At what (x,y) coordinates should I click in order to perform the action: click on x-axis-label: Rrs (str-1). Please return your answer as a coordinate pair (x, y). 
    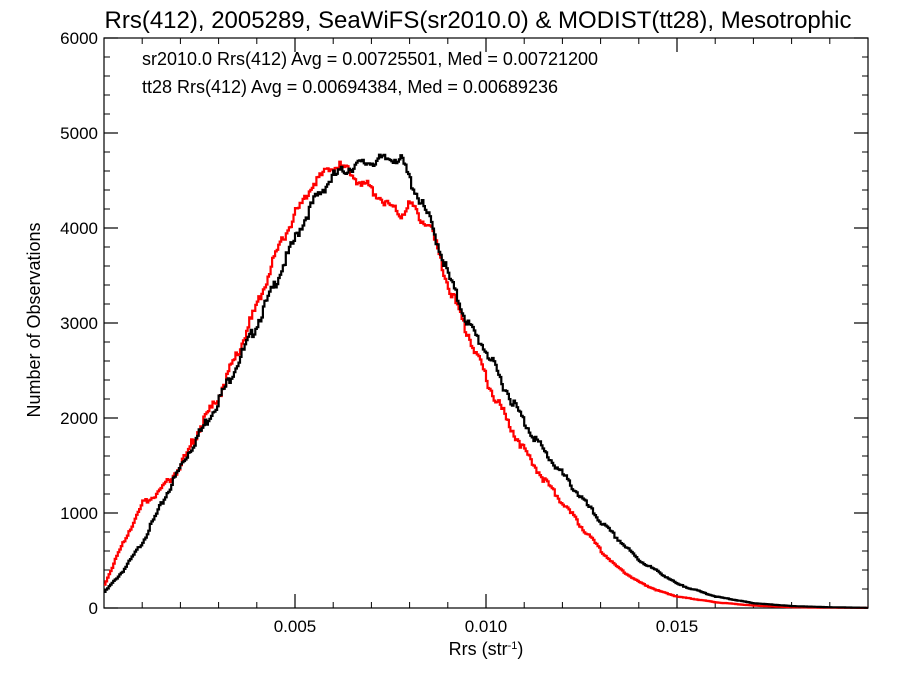
    Looking at the image, I should click on (486, 649).